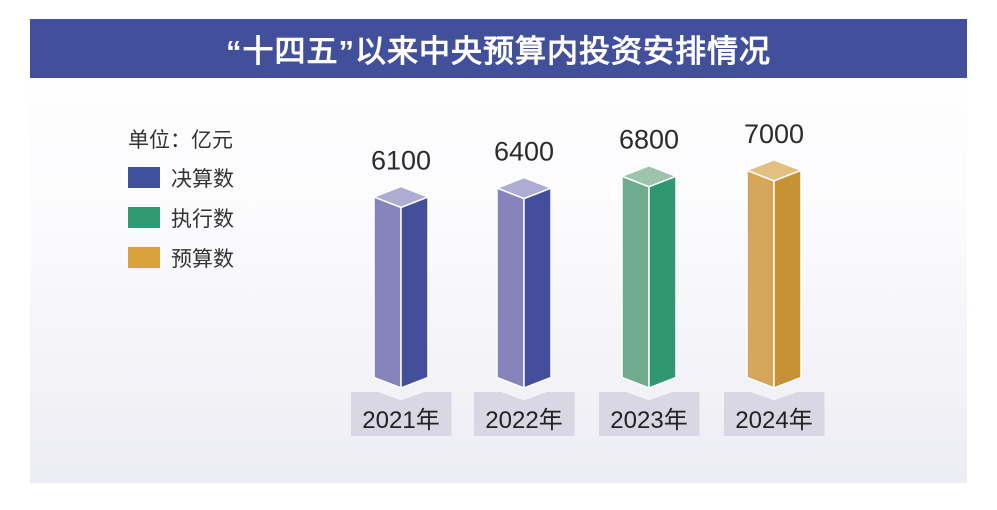 This screenshot has width=997, height=510. I want to click on legend-swatch-gold, so click(144, 257).